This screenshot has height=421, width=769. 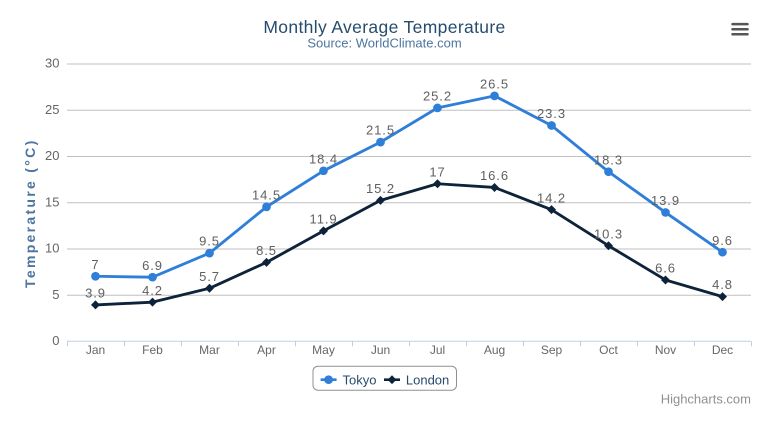 What do you see at coordinates (551, 197) in the screenshot?
I see `svg-text: 14.2` at bounding box center [551, 197].